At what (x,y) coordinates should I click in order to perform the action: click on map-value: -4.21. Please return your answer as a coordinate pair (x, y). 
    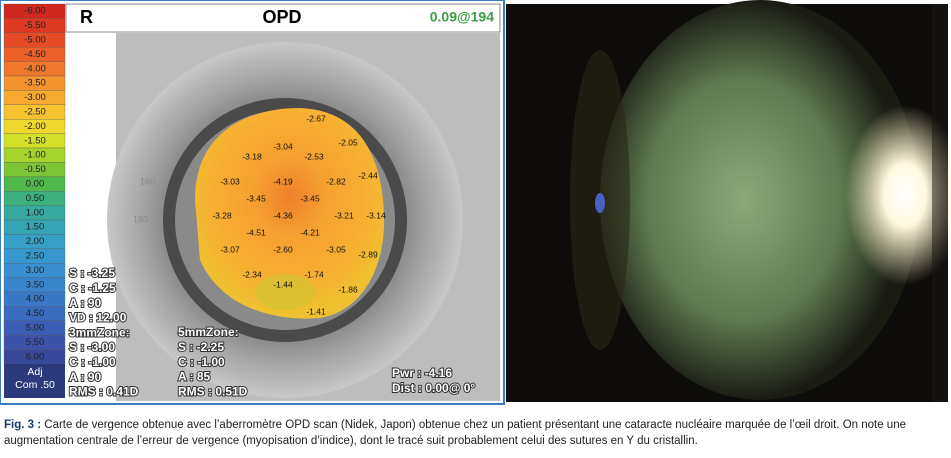
    Looking at the image, I should click on (310, 232).